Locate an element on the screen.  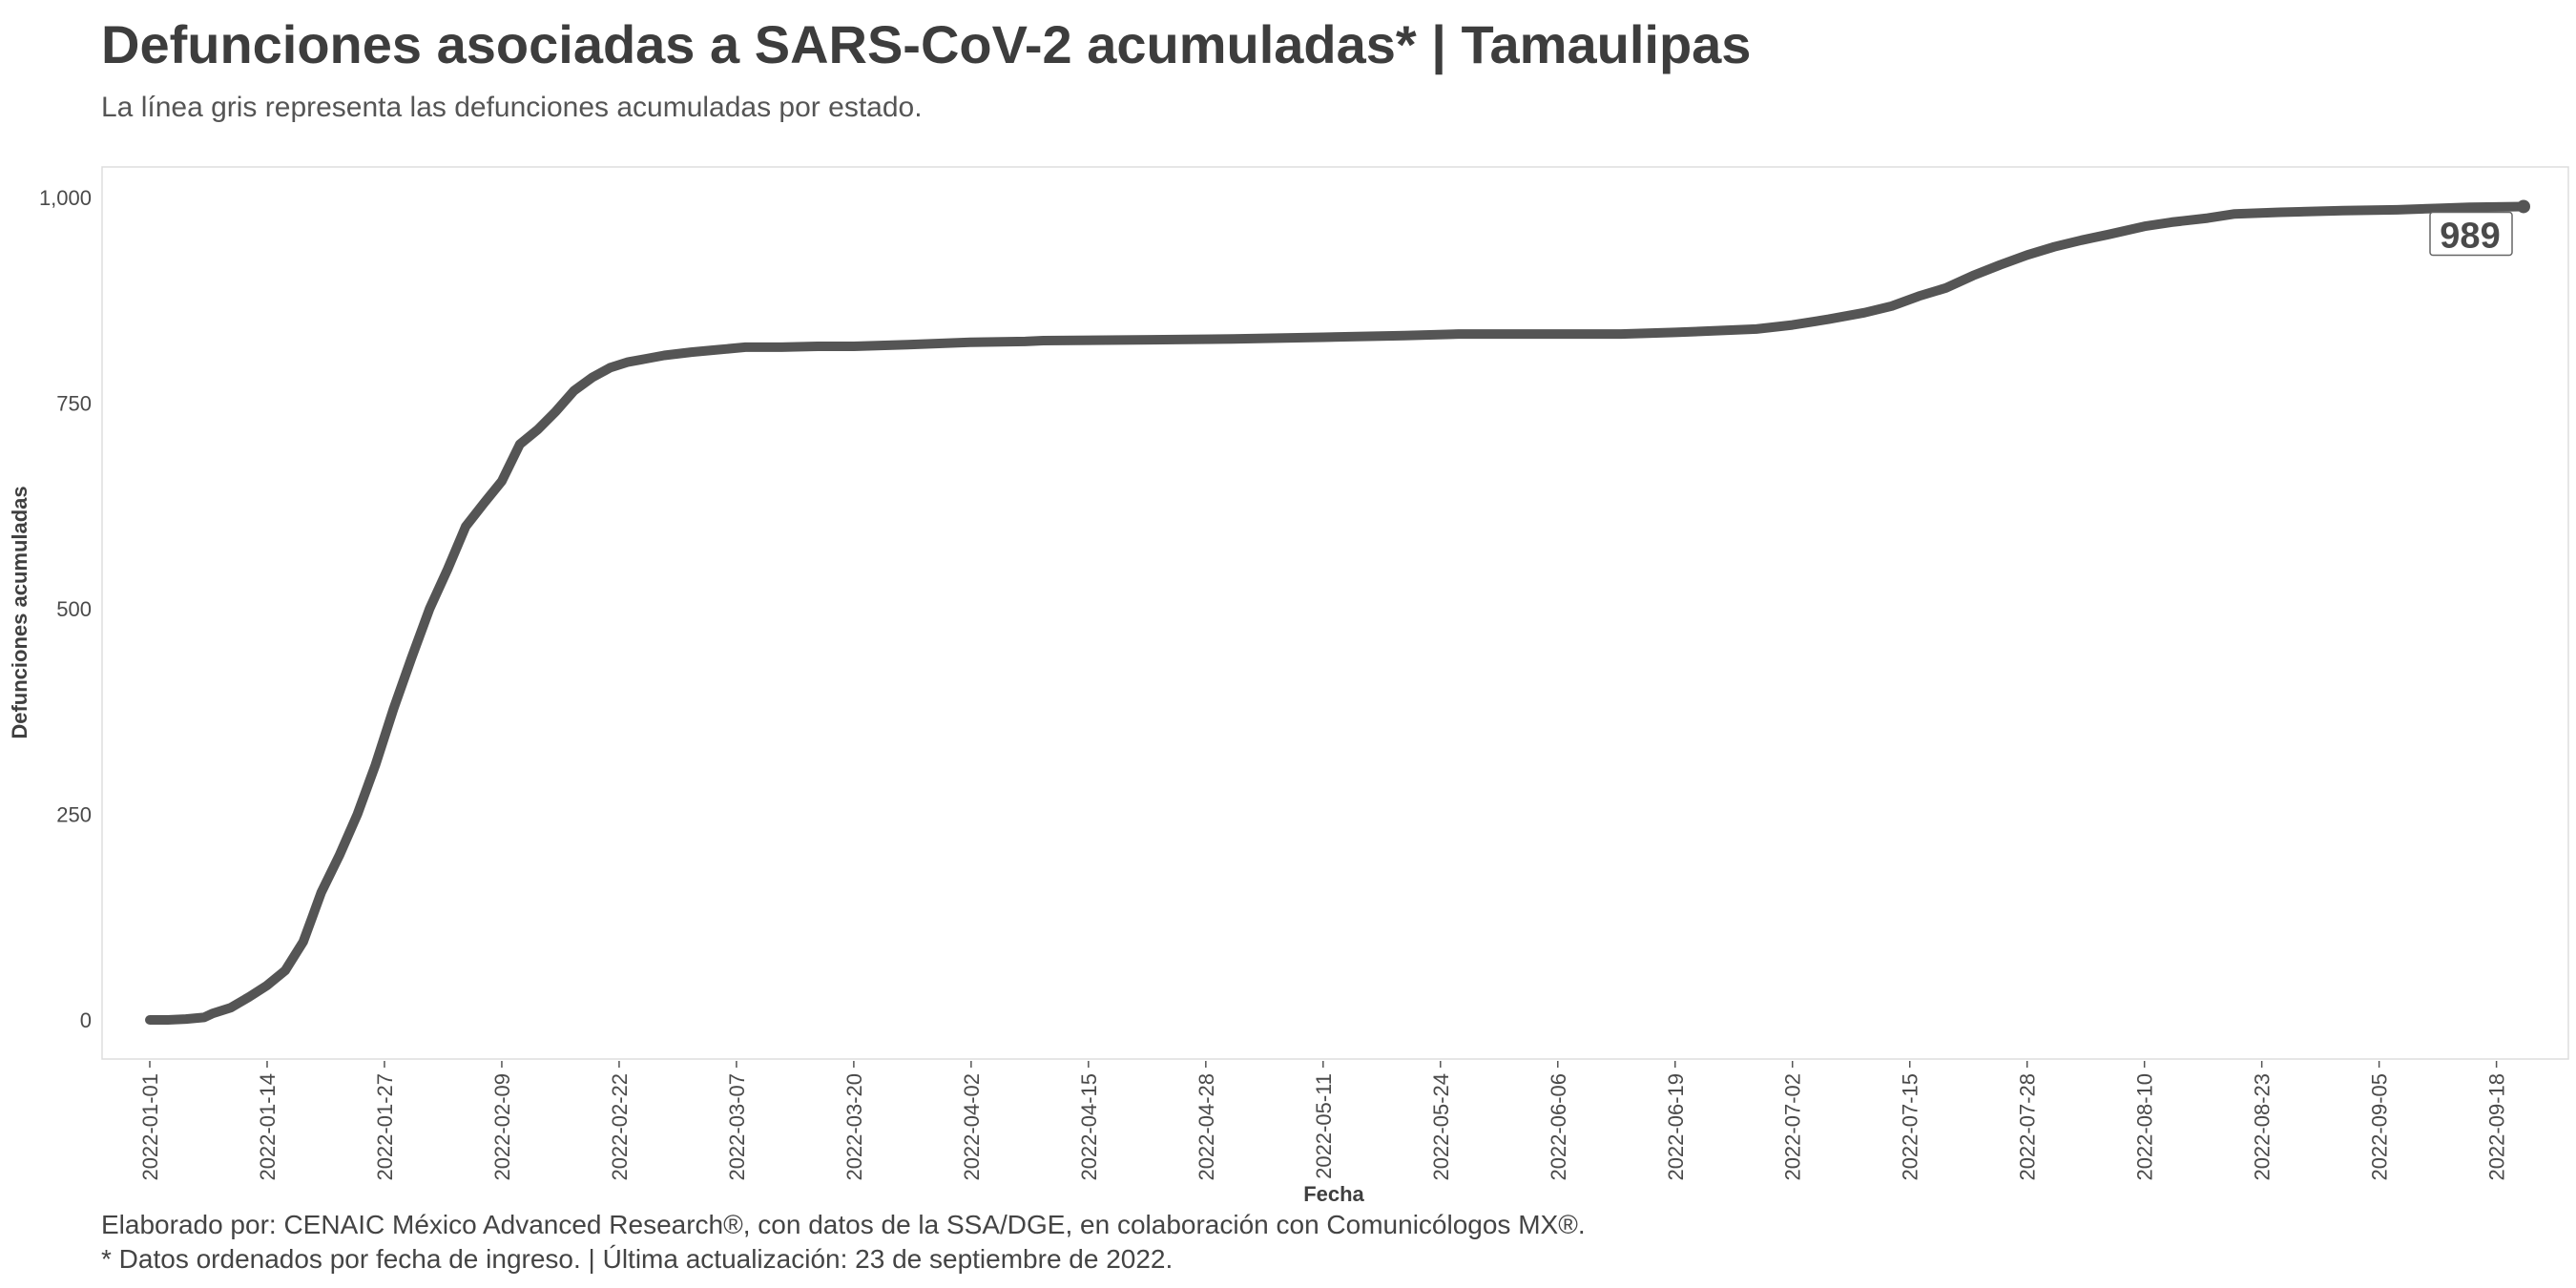
x-tick-label: 2022-08-23 is located at coordinates (2263, 1127).